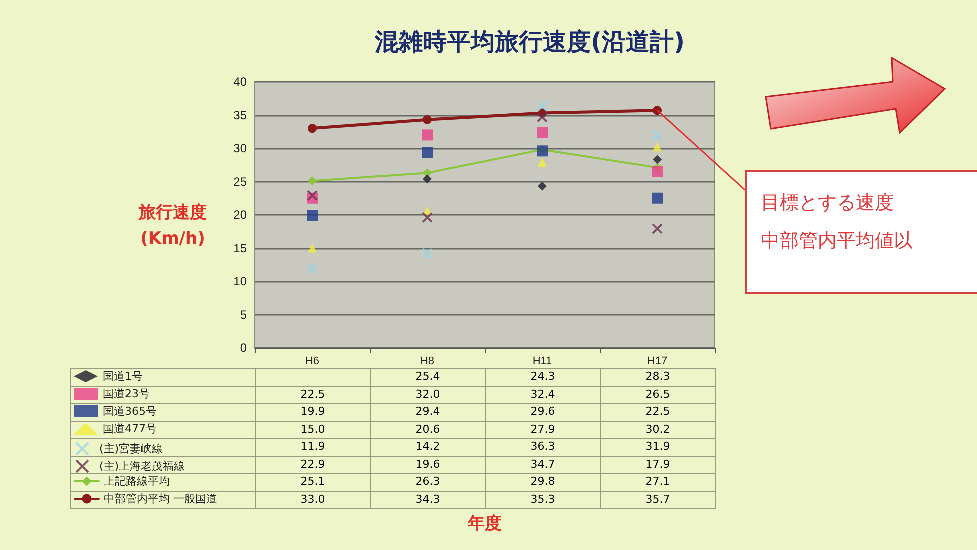 This screenshot has height=550, width=977. I want to click on chart-title: 混雑時平均旅行速度(沿道計), so click(530, 42).